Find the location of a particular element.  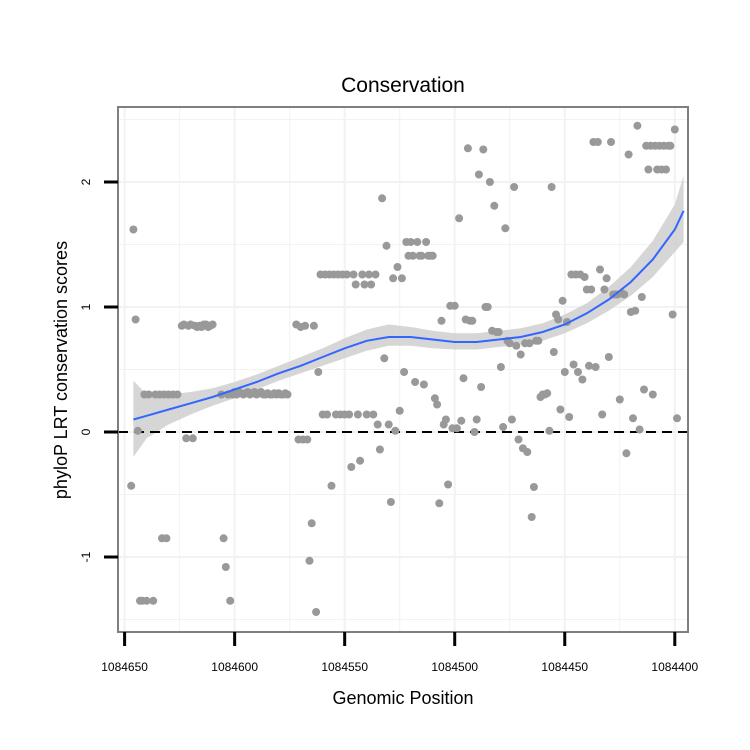

y-tick-label: 2 is located at coordinates (86, 181).